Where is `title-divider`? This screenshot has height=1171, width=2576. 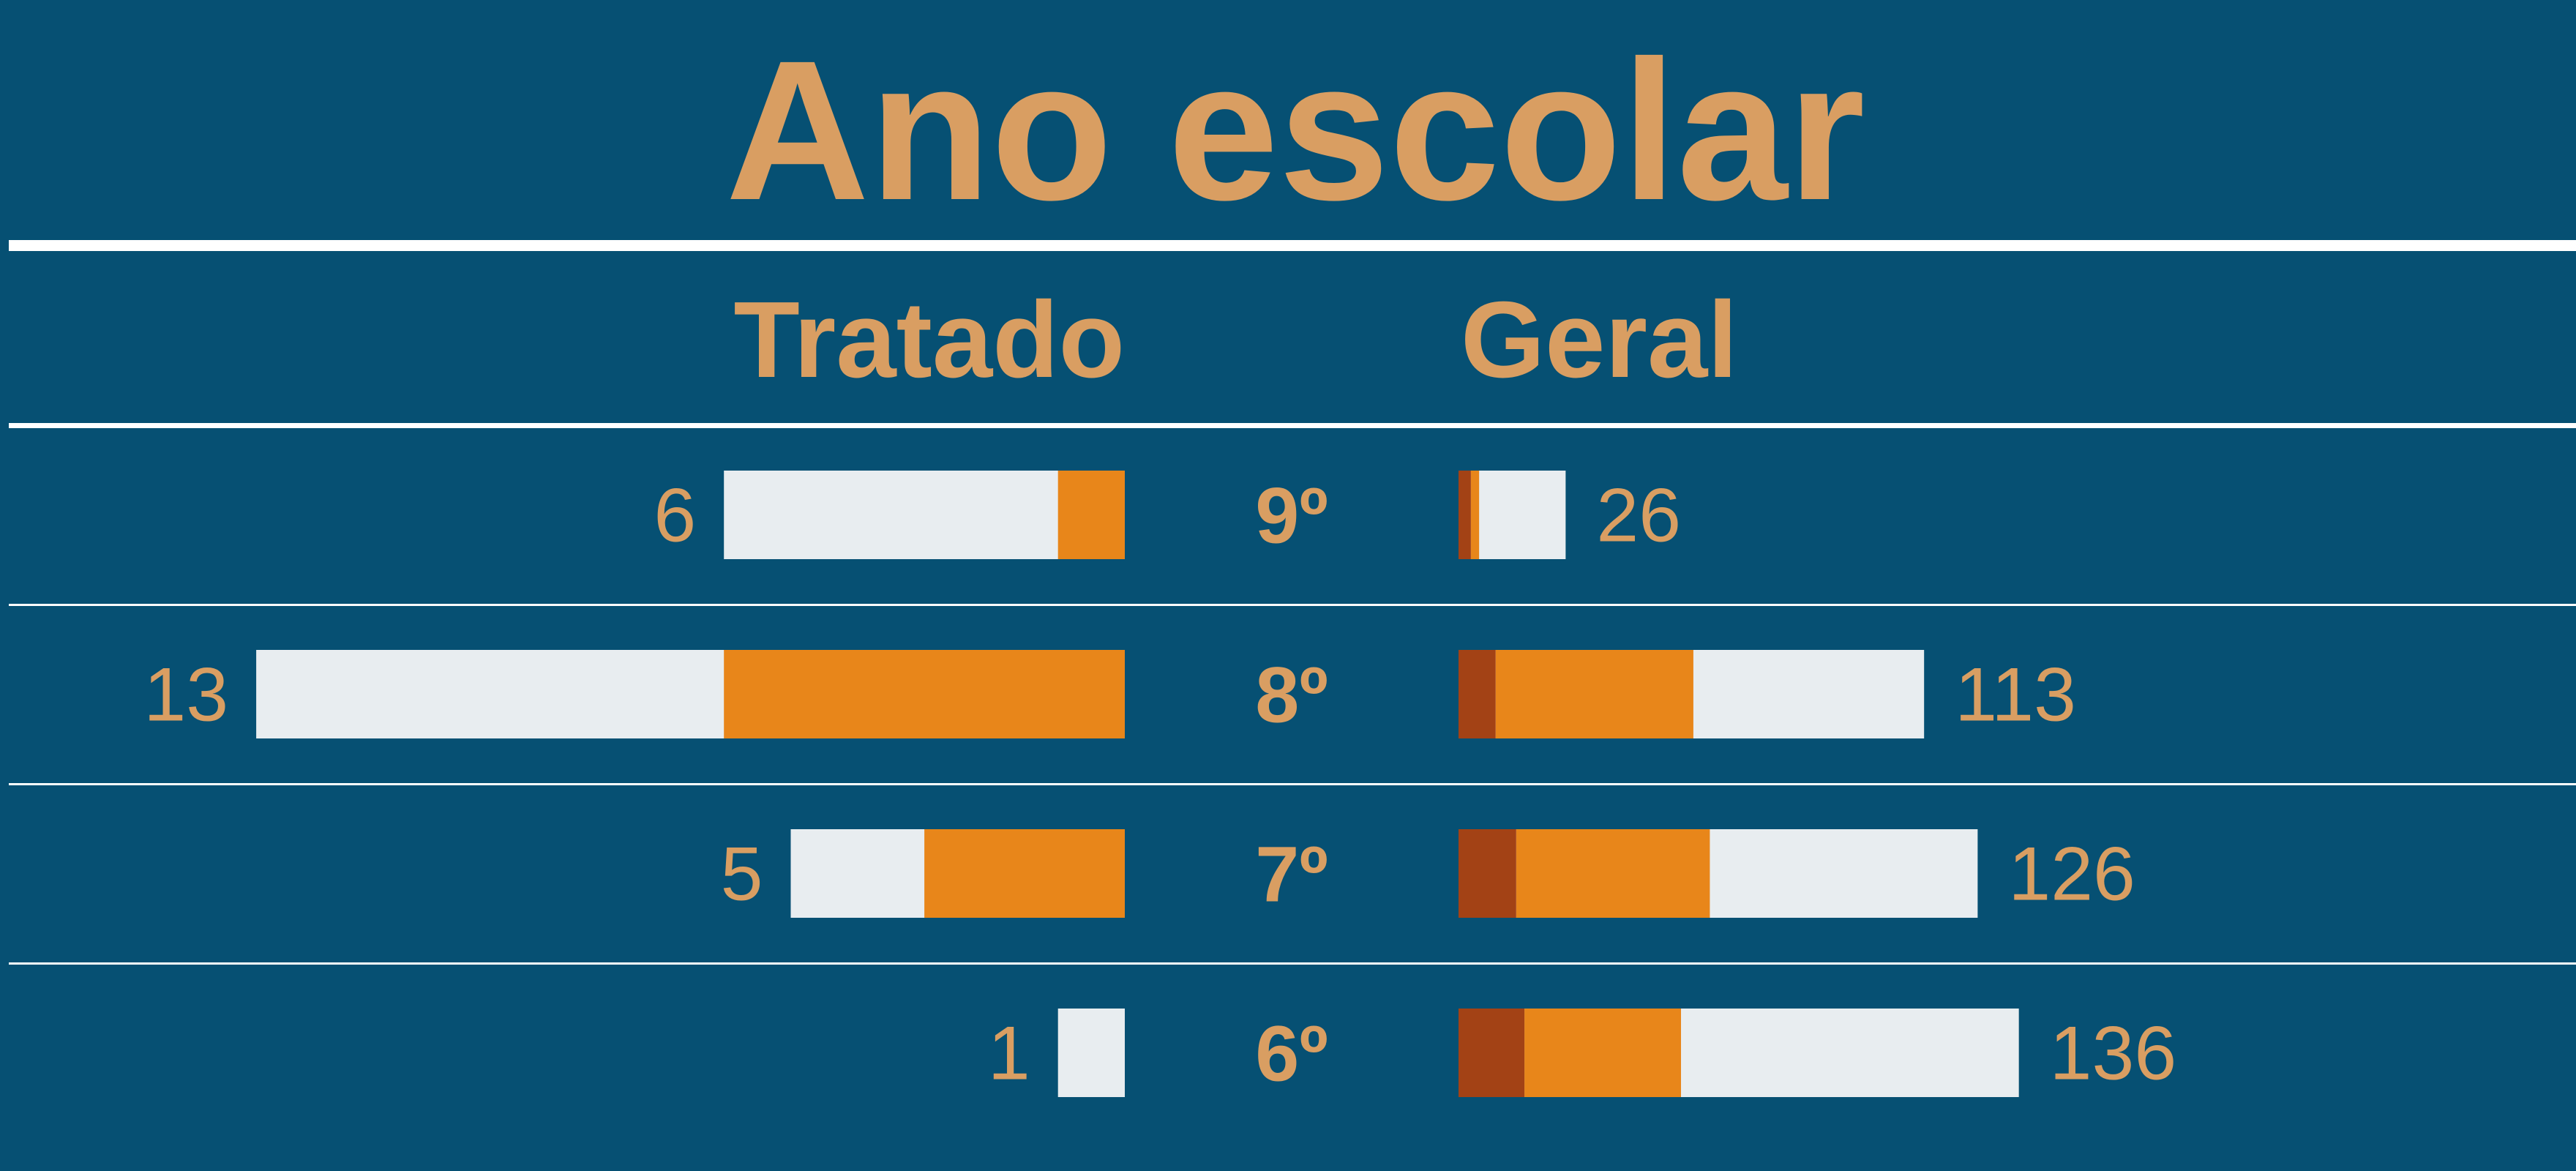 title-divider is located at coordinates (1292, 246).